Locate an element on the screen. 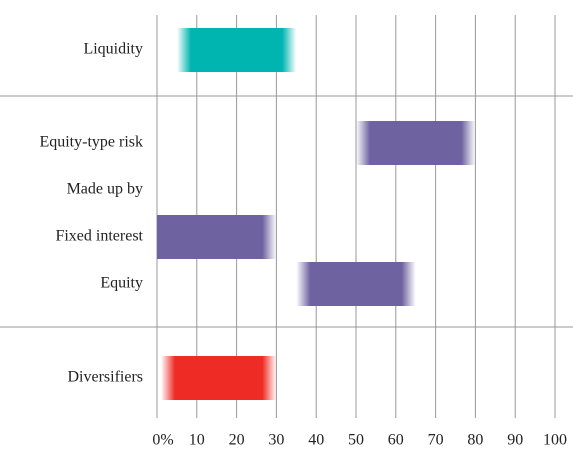 Image resolution: width=573 pixels, height=452 pixels. category-label: Equity is located at coordinates (121, 283).